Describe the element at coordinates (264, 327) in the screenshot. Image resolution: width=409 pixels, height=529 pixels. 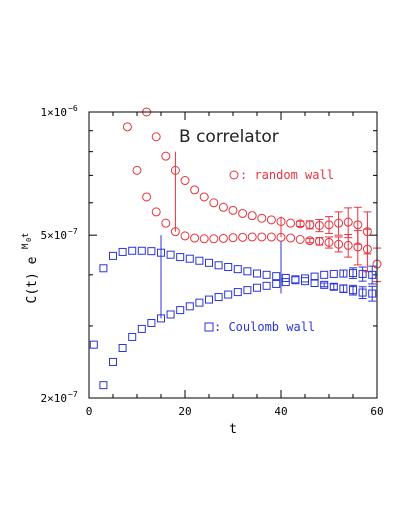
I see `legend-label-coulomb-wall: : Coulomb wall` at that location.